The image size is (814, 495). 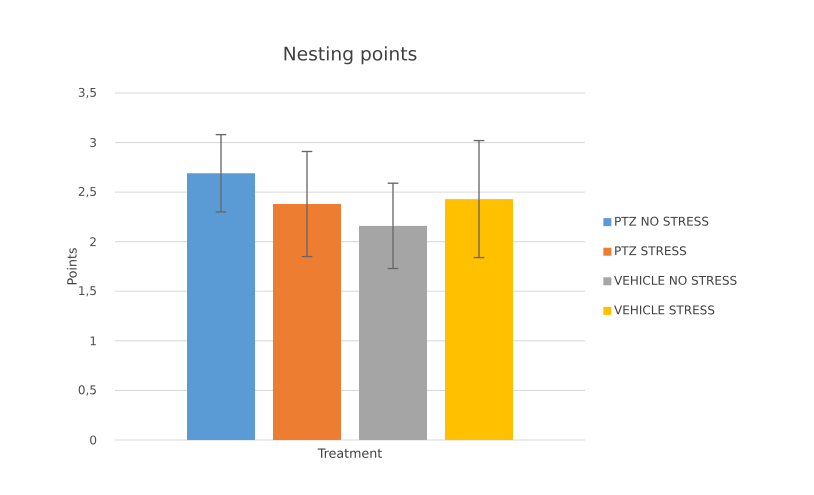 I want to click on legend-label: PTZ NO STRESS, so click(x=661, y=221).